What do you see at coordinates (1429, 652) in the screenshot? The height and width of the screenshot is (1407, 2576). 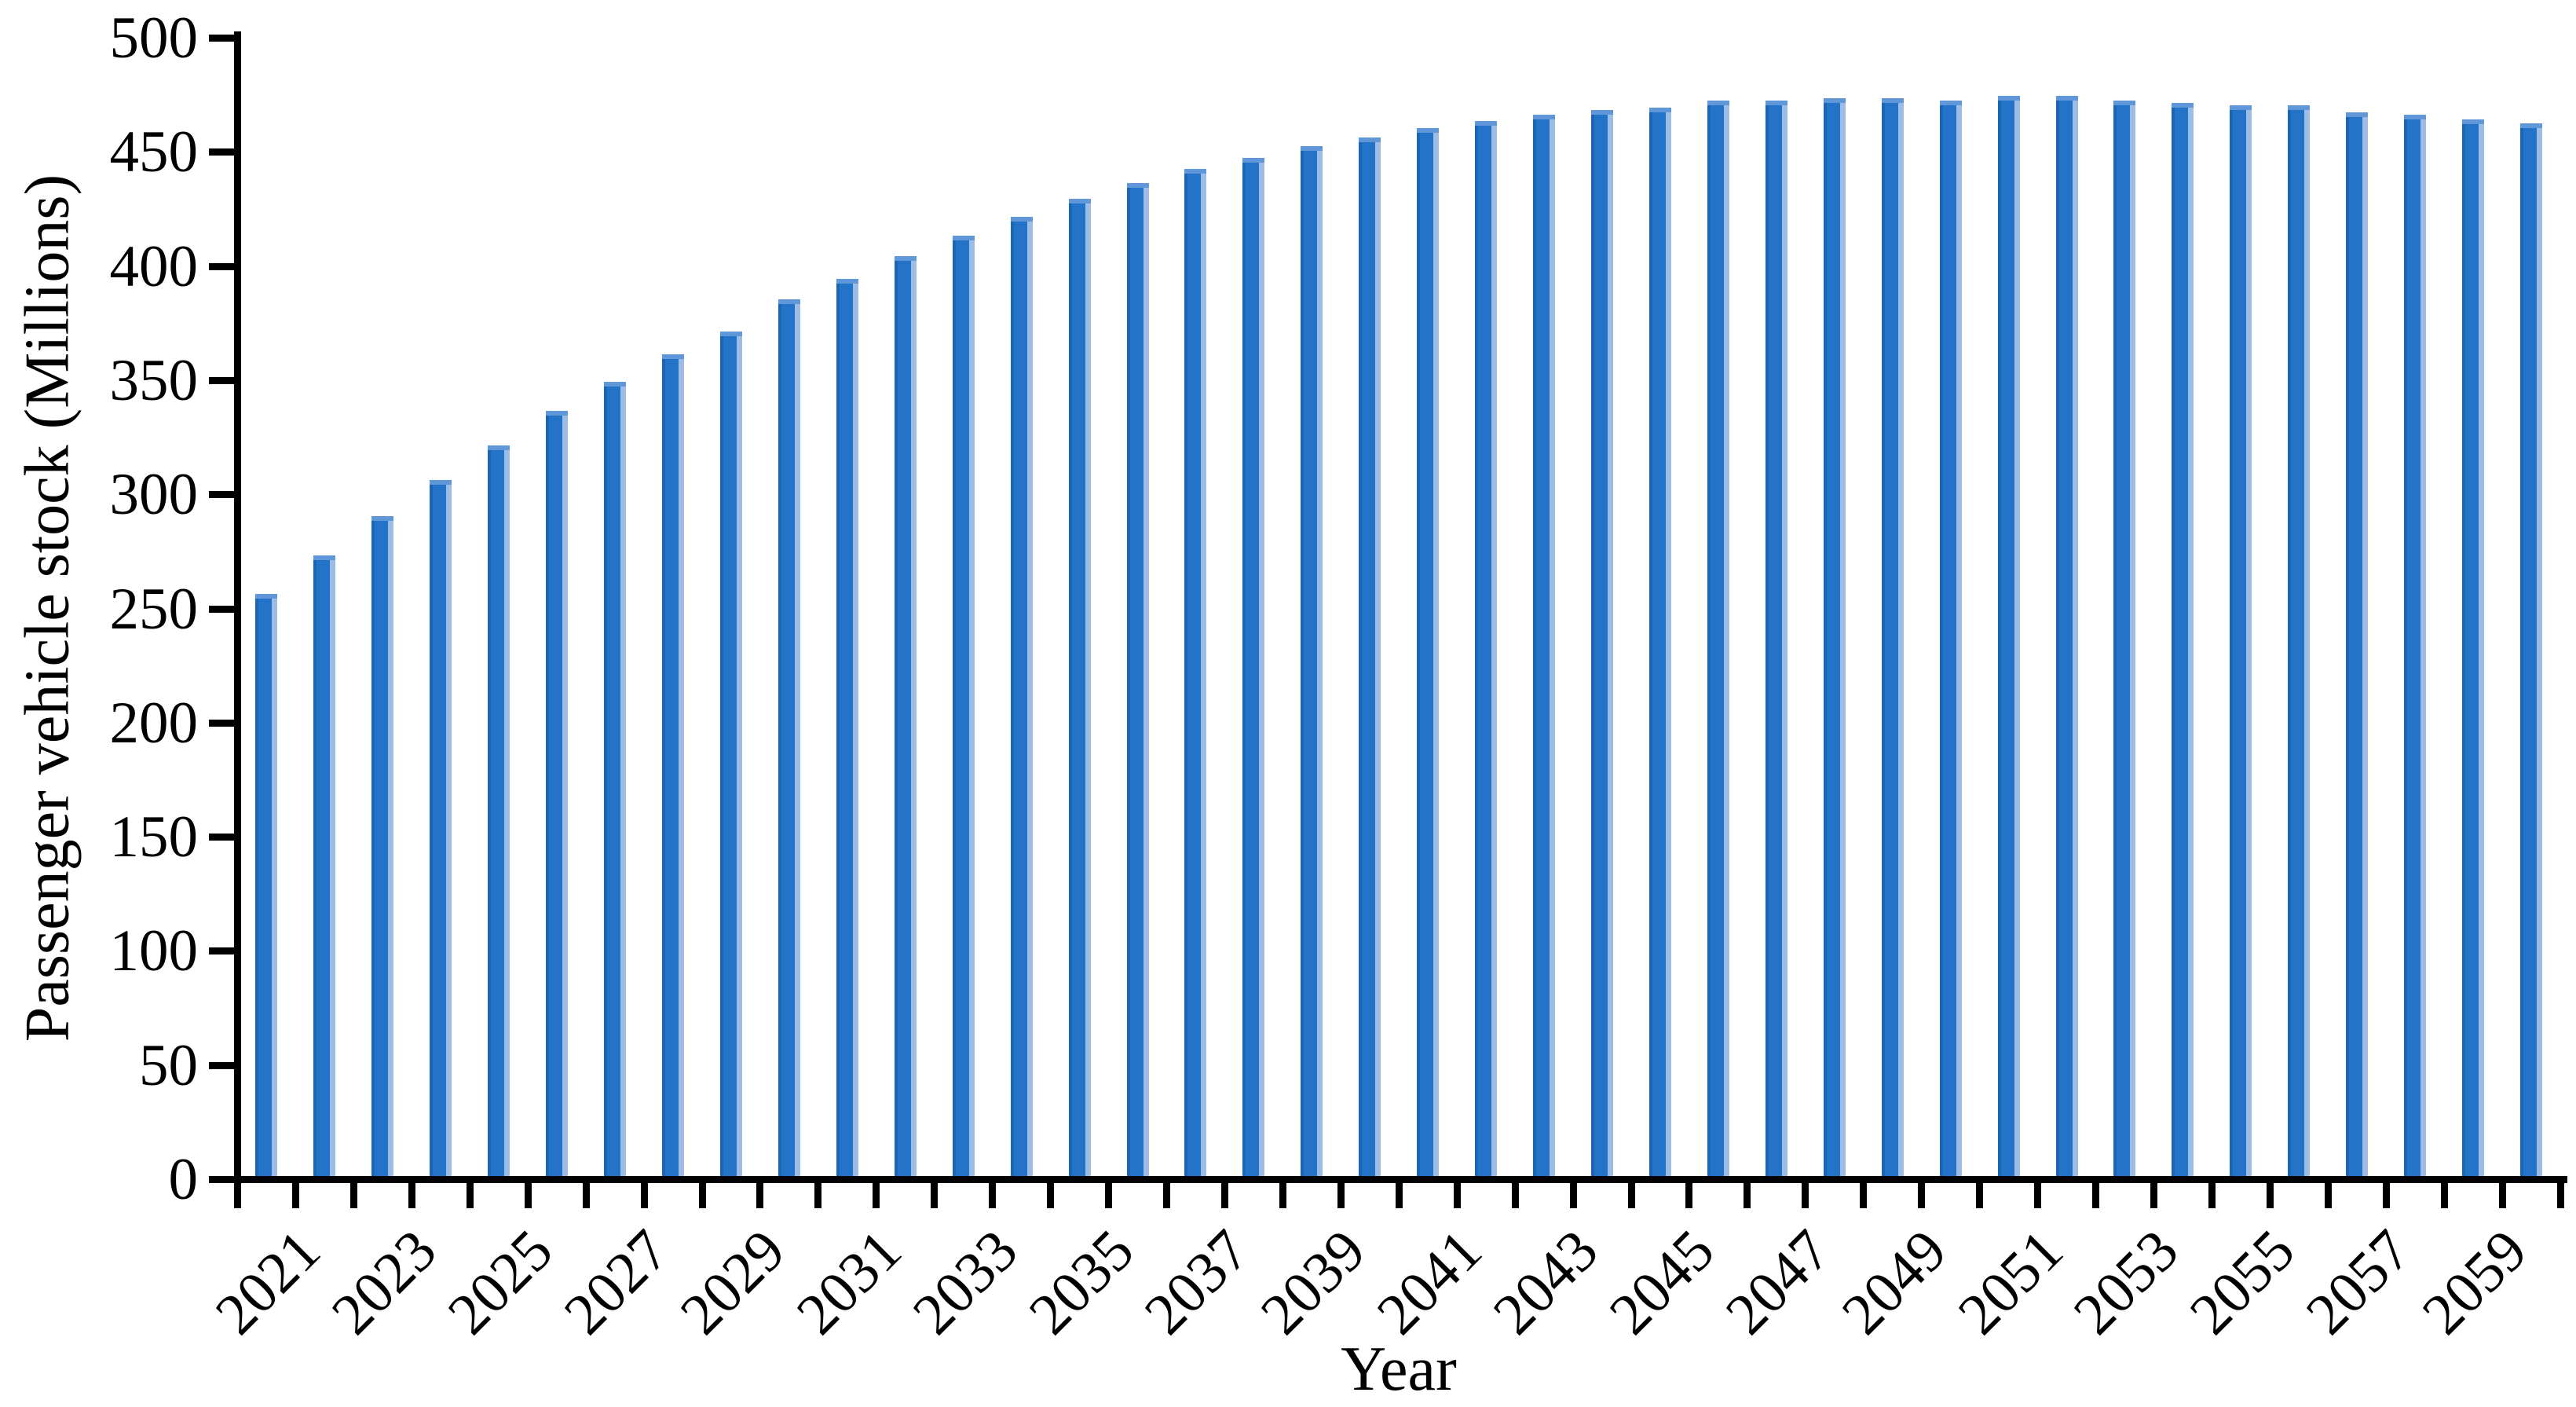 I see `bar-2041` at bounding box center [1429, 652].